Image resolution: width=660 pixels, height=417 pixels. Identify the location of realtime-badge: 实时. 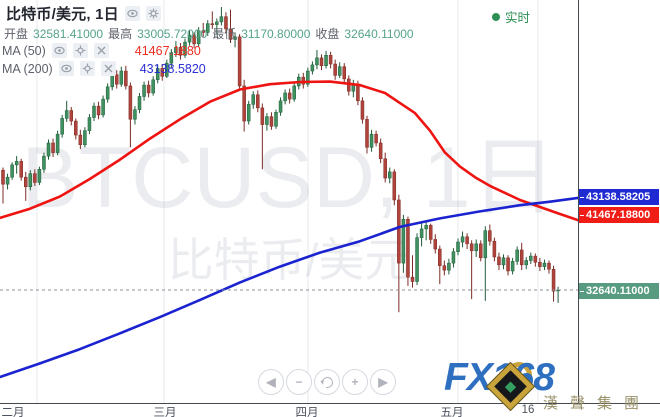
(511, 16).